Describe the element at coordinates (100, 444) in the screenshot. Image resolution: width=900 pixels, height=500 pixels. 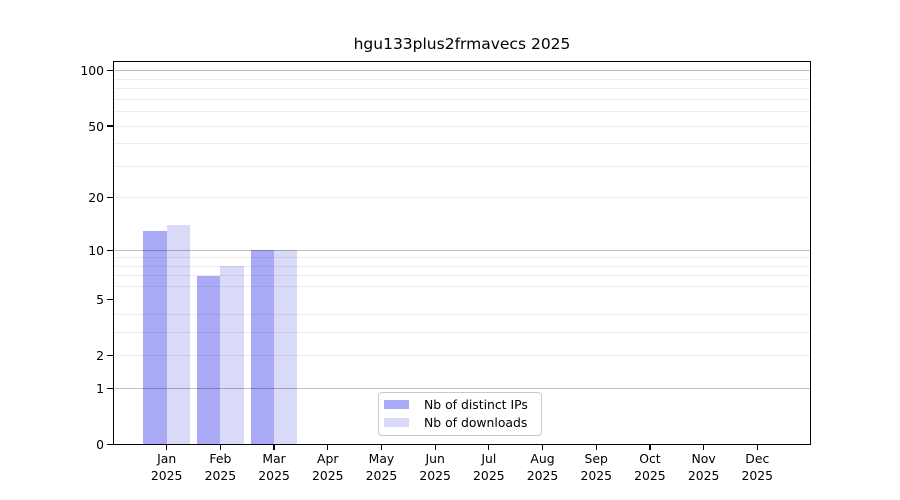
I see `y-tick-label-0: 0` at that location.